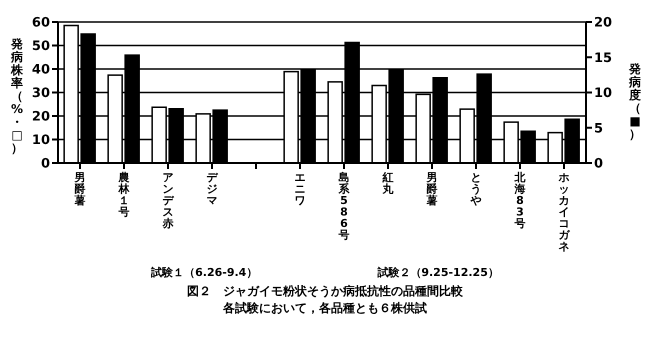 This screenshot has height=339, width=650. What do you see at coordinates (17, 96) in the screenshot?
I see `text: 発病株率（%・□）` at bounding box center [17, 96].